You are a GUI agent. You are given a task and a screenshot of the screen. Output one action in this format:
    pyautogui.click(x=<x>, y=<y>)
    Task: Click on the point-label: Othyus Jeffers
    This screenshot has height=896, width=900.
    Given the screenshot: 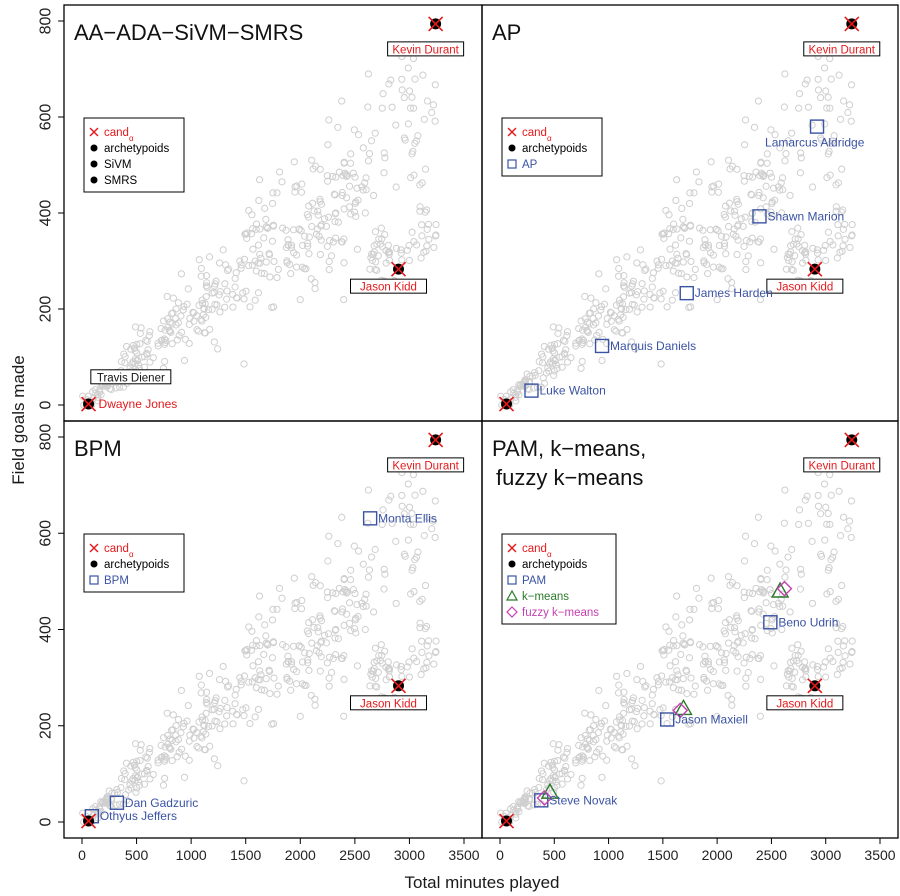 What is the action you would take?
    pyautogui.click(x=138, y=816)
    